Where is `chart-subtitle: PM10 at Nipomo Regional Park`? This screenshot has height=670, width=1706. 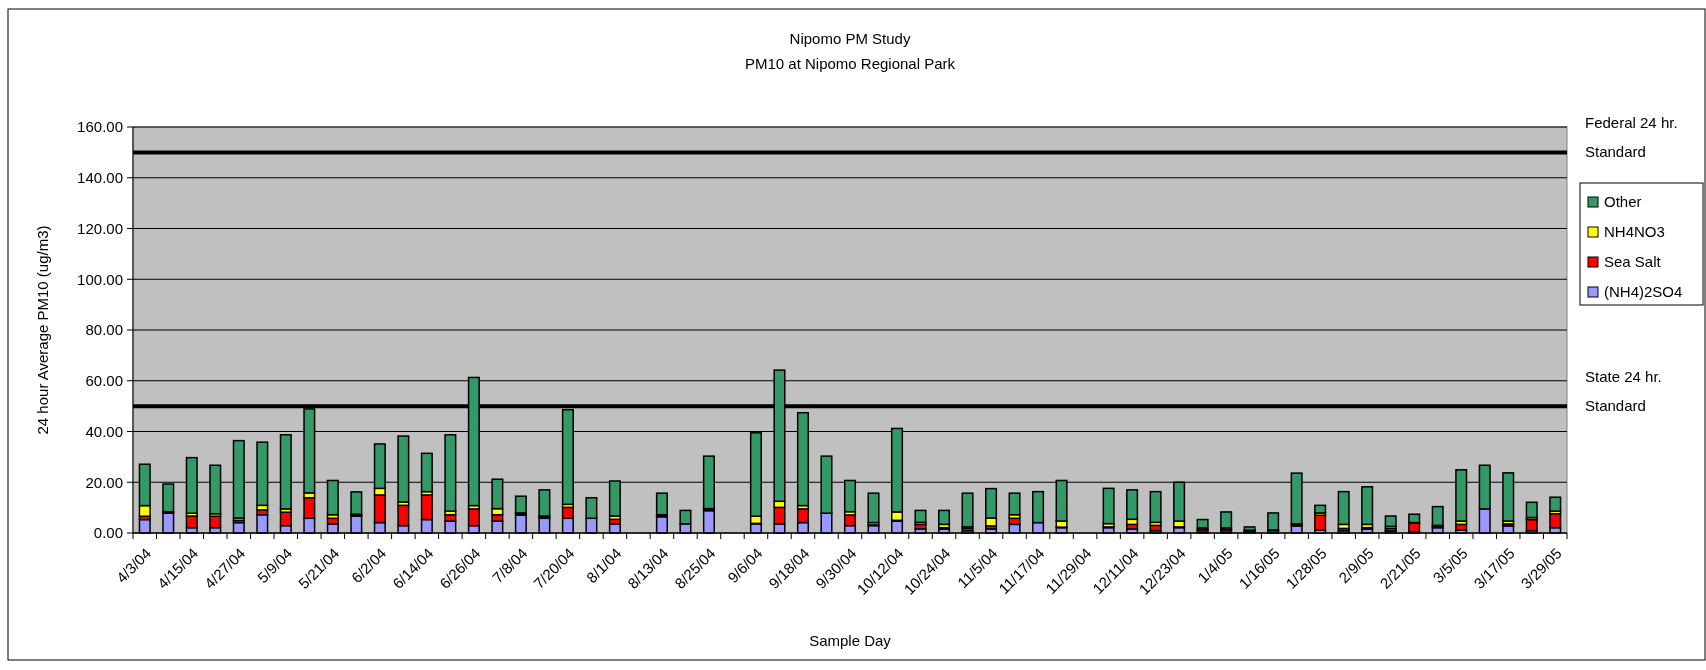
chart-subtitle: PM10 at Nipomo Regional Park is located at coordinates (850, 63).